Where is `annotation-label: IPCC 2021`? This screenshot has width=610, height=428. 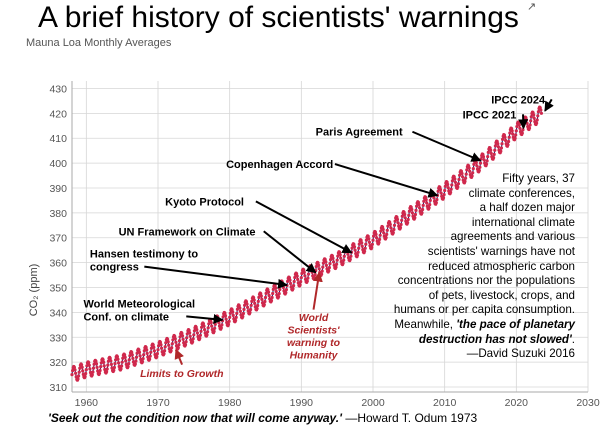 annotation-label: IPCC 2021 is located at coordinates (490, 115).